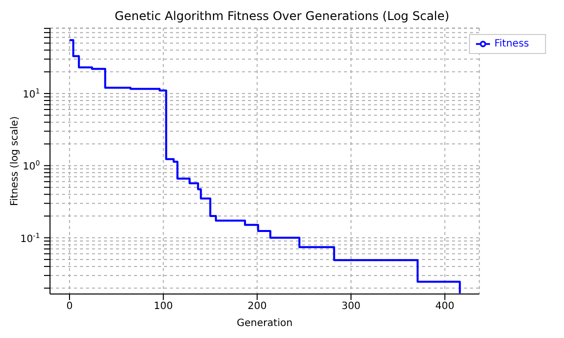  I want to click on x-tick-label: 400, so click(444, 306).